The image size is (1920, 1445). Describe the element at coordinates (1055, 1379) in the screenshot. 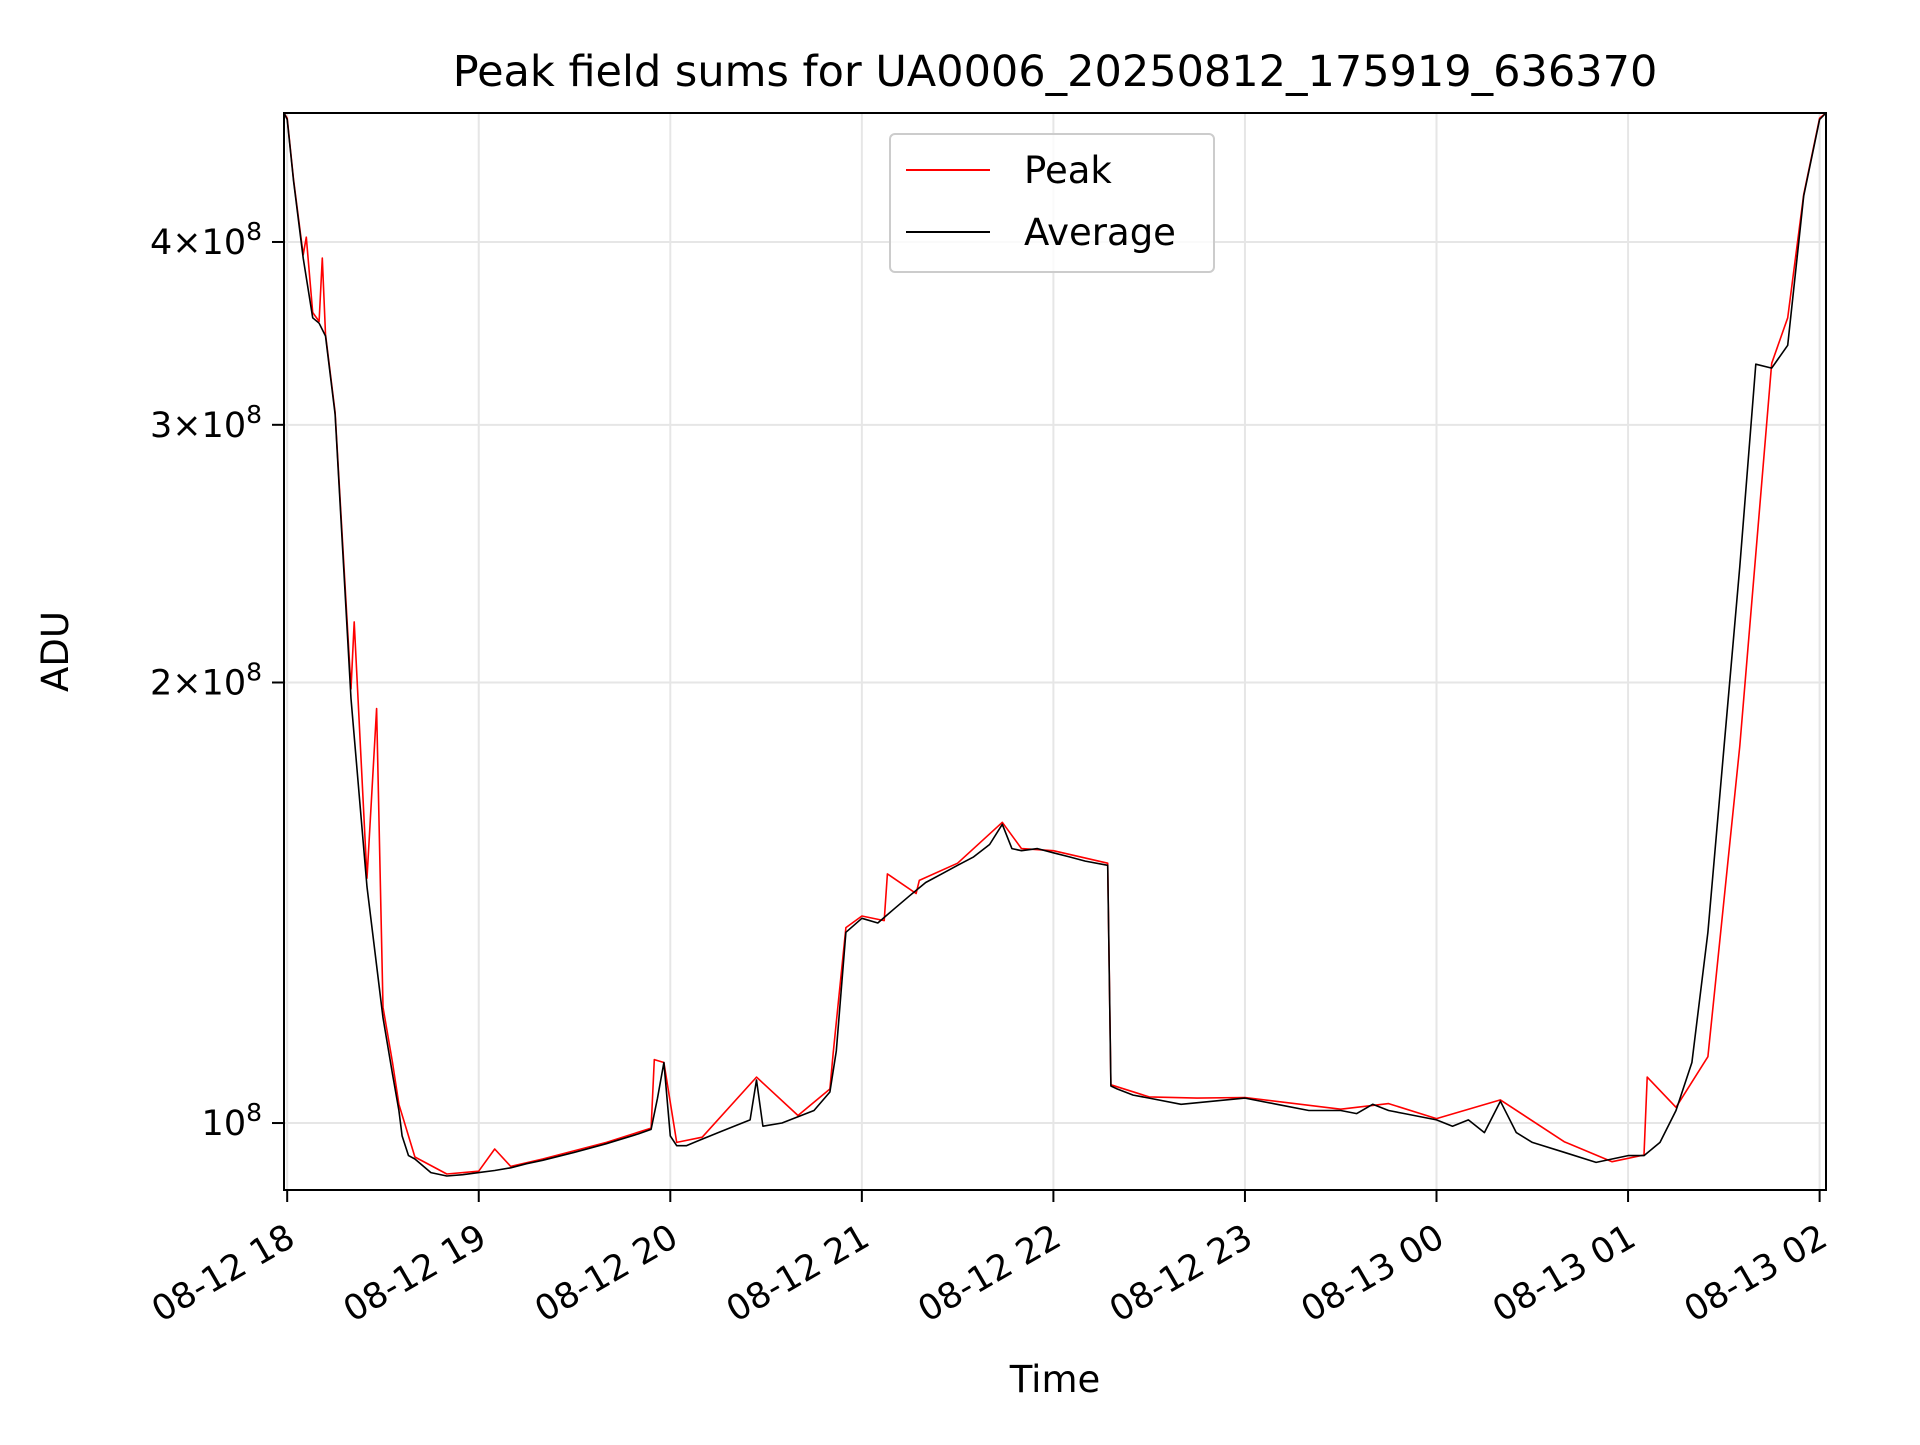

I see `x-axis-label: Time` at that location.